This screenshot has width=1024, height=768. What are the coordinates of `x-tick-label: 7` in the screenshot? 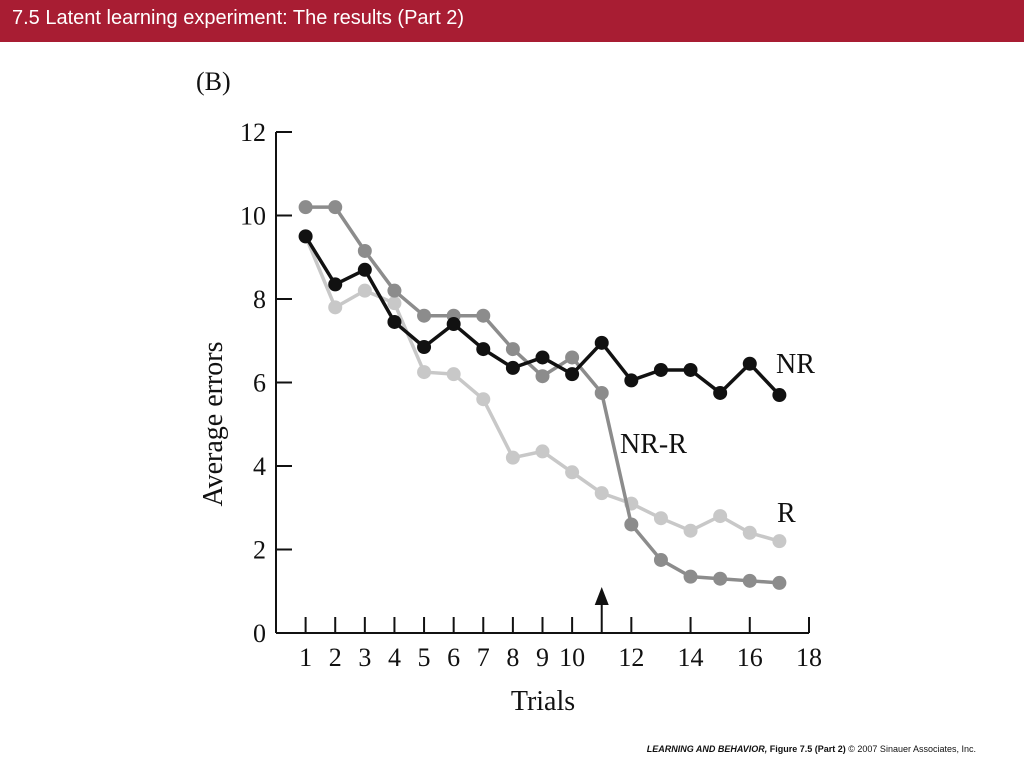 It's located at (483, 657).